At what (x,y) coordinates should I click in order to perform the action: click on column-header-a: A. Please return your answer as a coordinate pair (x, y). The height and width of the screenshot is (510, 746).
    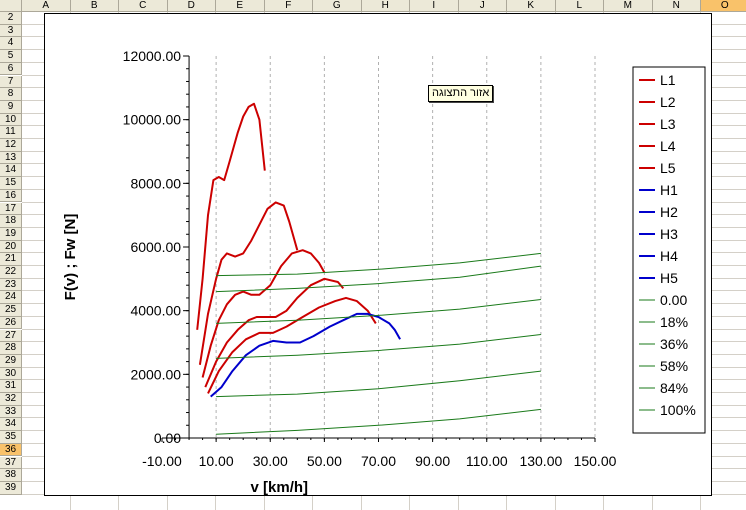
    Looking at the image, I should click on (46, 6).